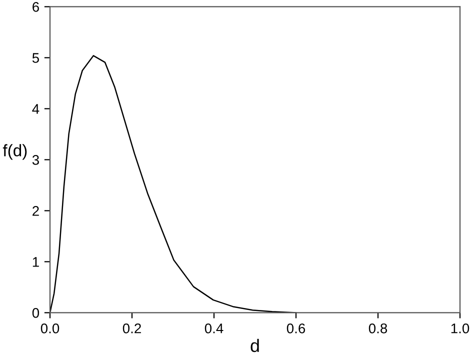 Image resolution: width=472 pixels, height=354 pixels. Describe the element at coordinates (254, 345) in the screenshot. I see `x-axis-title: d` at that location.